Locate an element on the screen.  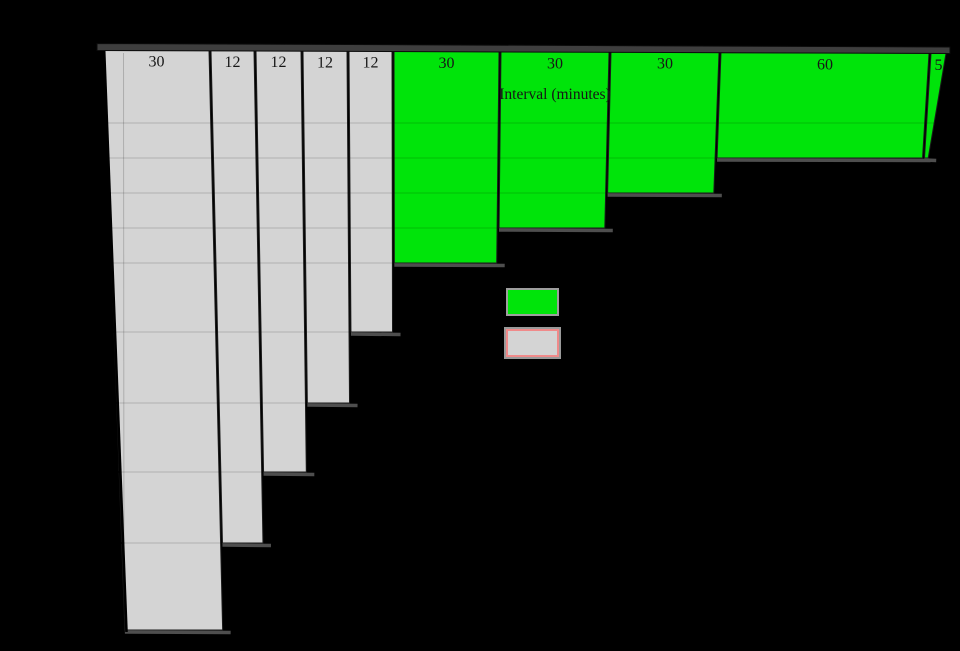
legend-swatch-base is located at coordinates (532, 343).